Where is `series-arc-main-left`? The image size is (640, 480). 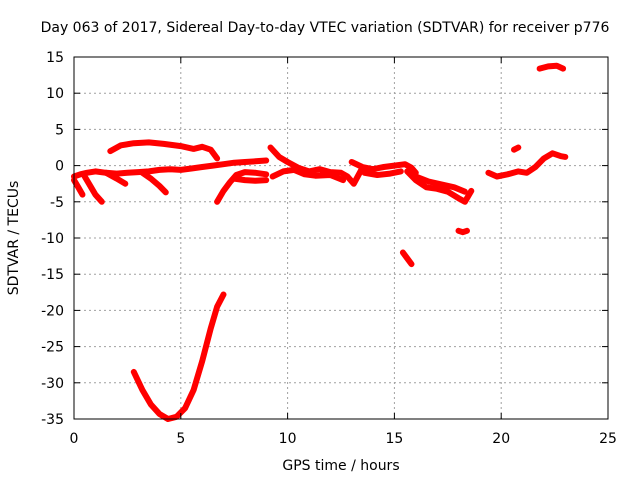
series-arc-main-left is located at coordinates (170, 168).